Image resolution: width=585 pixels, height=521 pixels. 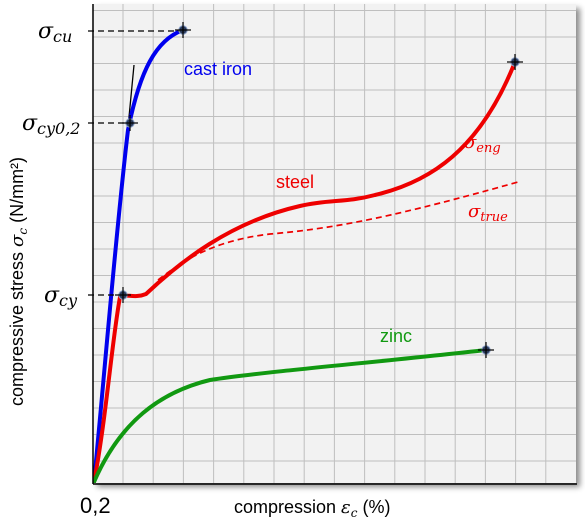 What do you see at coordinates (183, 30) in the screenshot?
I see `cast-iron-end-marker` at bounding box center [183, 30].